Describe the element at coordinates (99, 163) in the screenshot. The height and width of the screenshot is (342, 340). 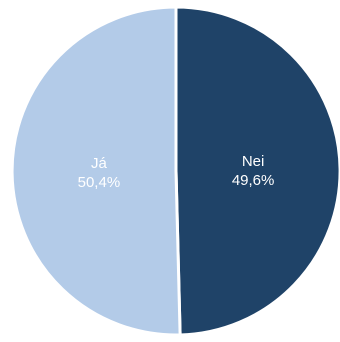
I see `slice-label-2: Já` at that location.